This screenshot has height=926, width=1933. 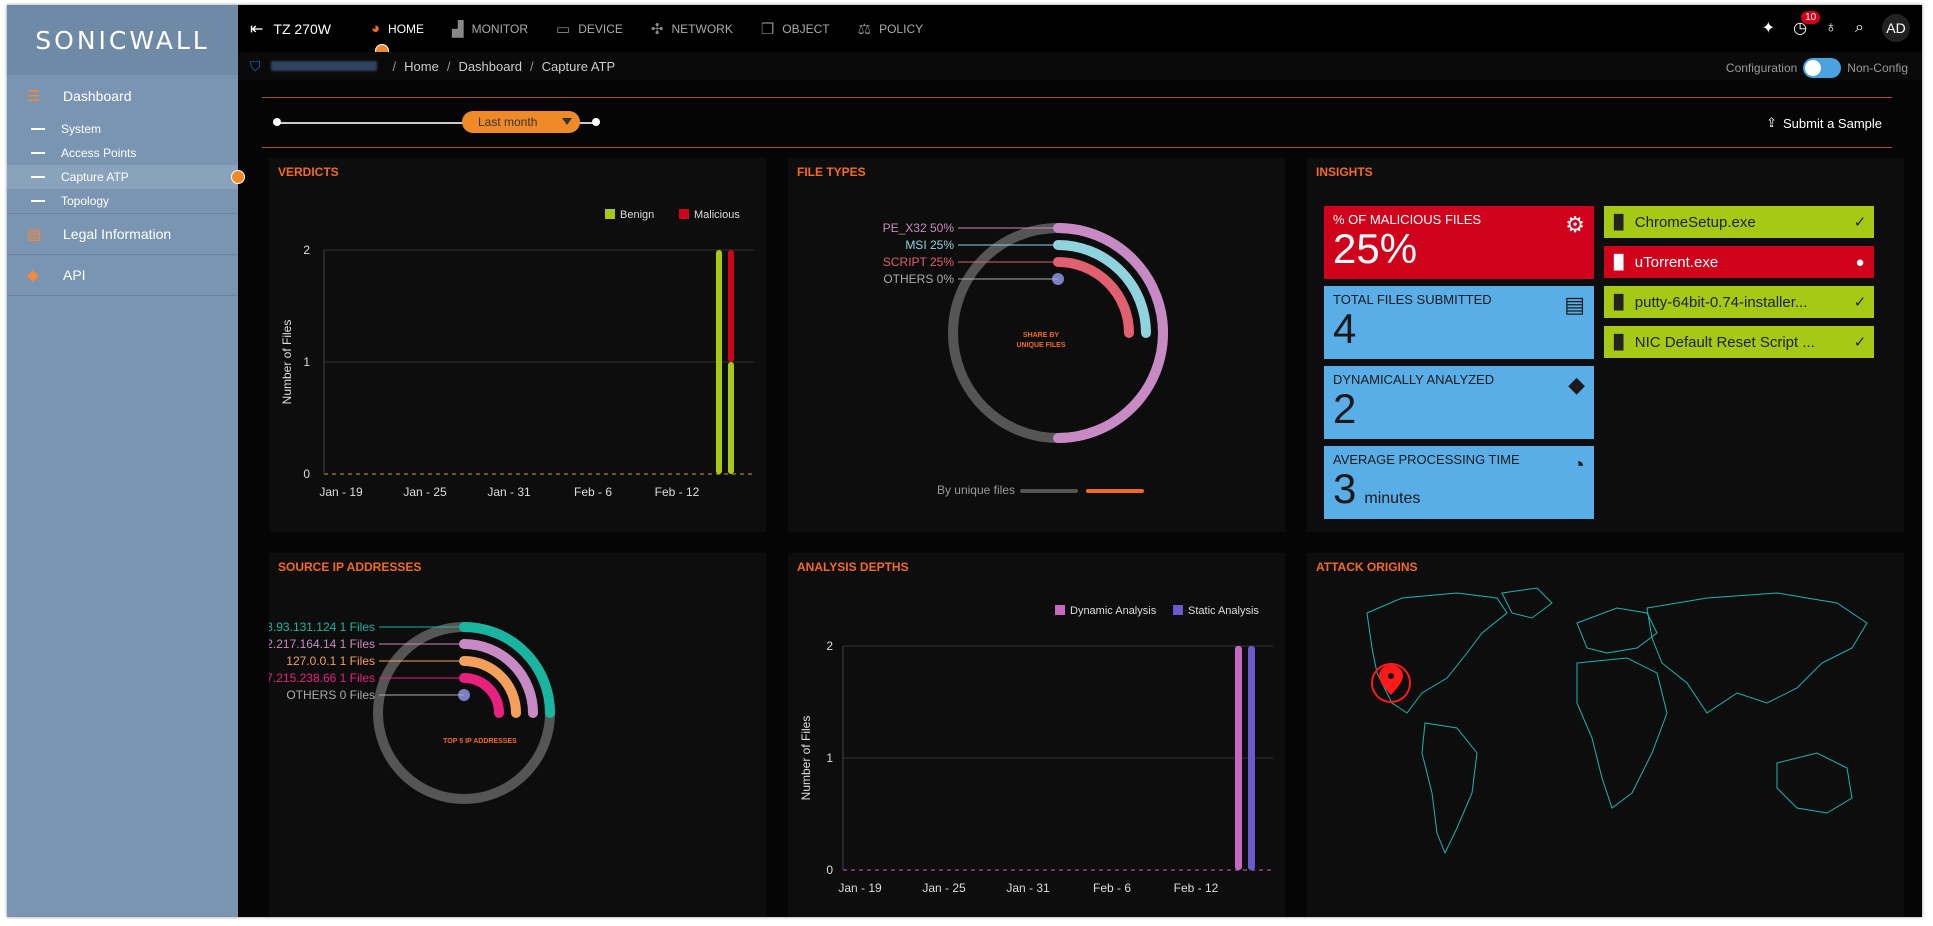 I want to click on collapse-menu-icon: ⇤, so click(x=257, y=29).